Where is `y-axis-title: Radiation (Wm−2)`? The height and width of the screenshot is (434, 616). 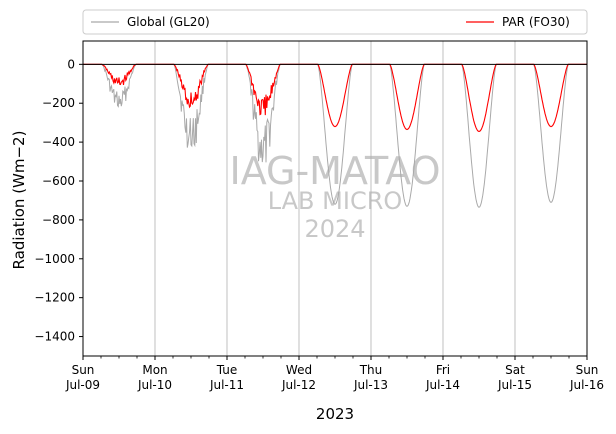 y-axis-title: Radiation (Wm−2) is located at coordinates (19, 200).